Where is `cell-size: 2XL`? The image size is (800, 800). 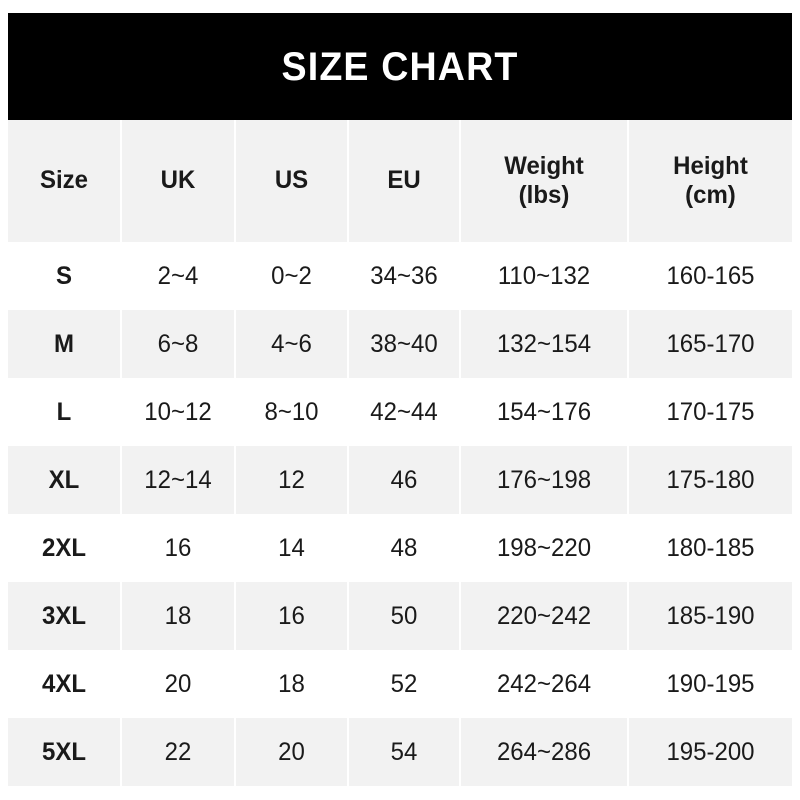 cell-size: 2XL is located at coordinates (65, 548).